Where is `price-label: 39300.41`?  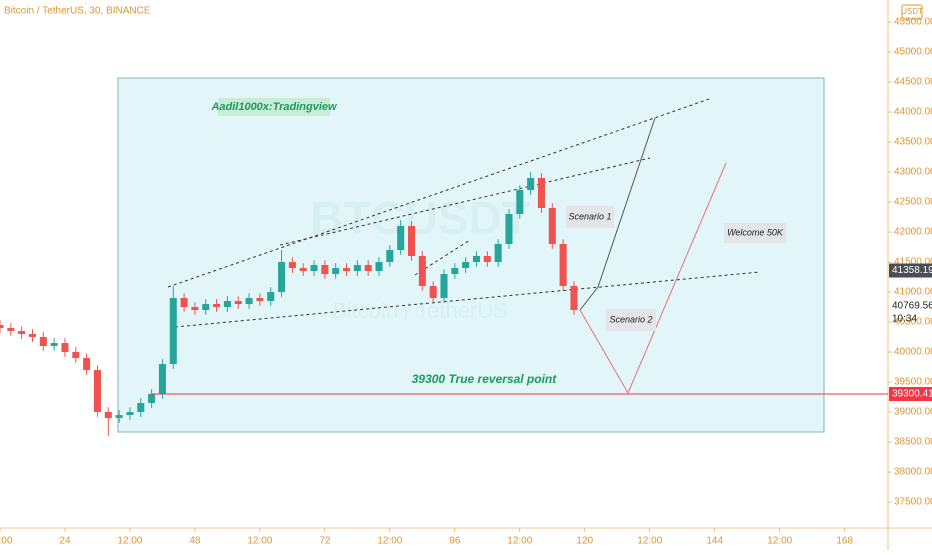 price-label: 39300.41 is located at coordinates (912, 394).